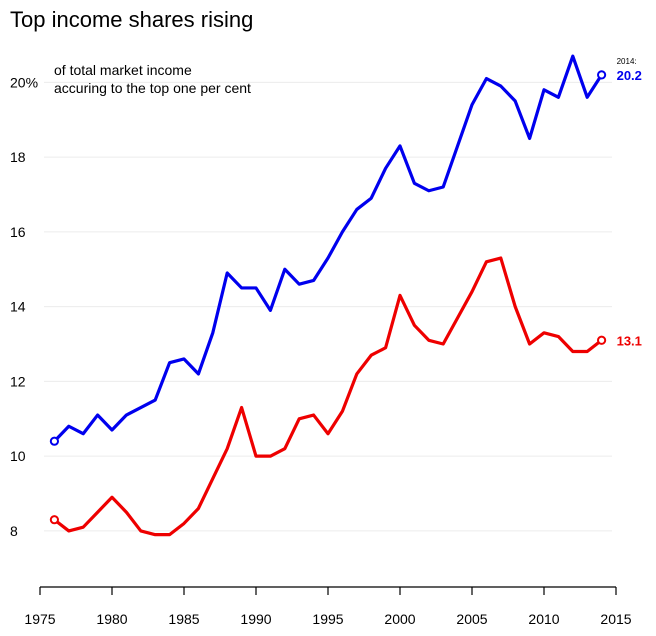 This screenshot has height=636, width=656. Describe the element at coordinates (152, 88) in the screenshot. I see `chart-subtitle-line-2: accuring to the top one per cent` at that location.